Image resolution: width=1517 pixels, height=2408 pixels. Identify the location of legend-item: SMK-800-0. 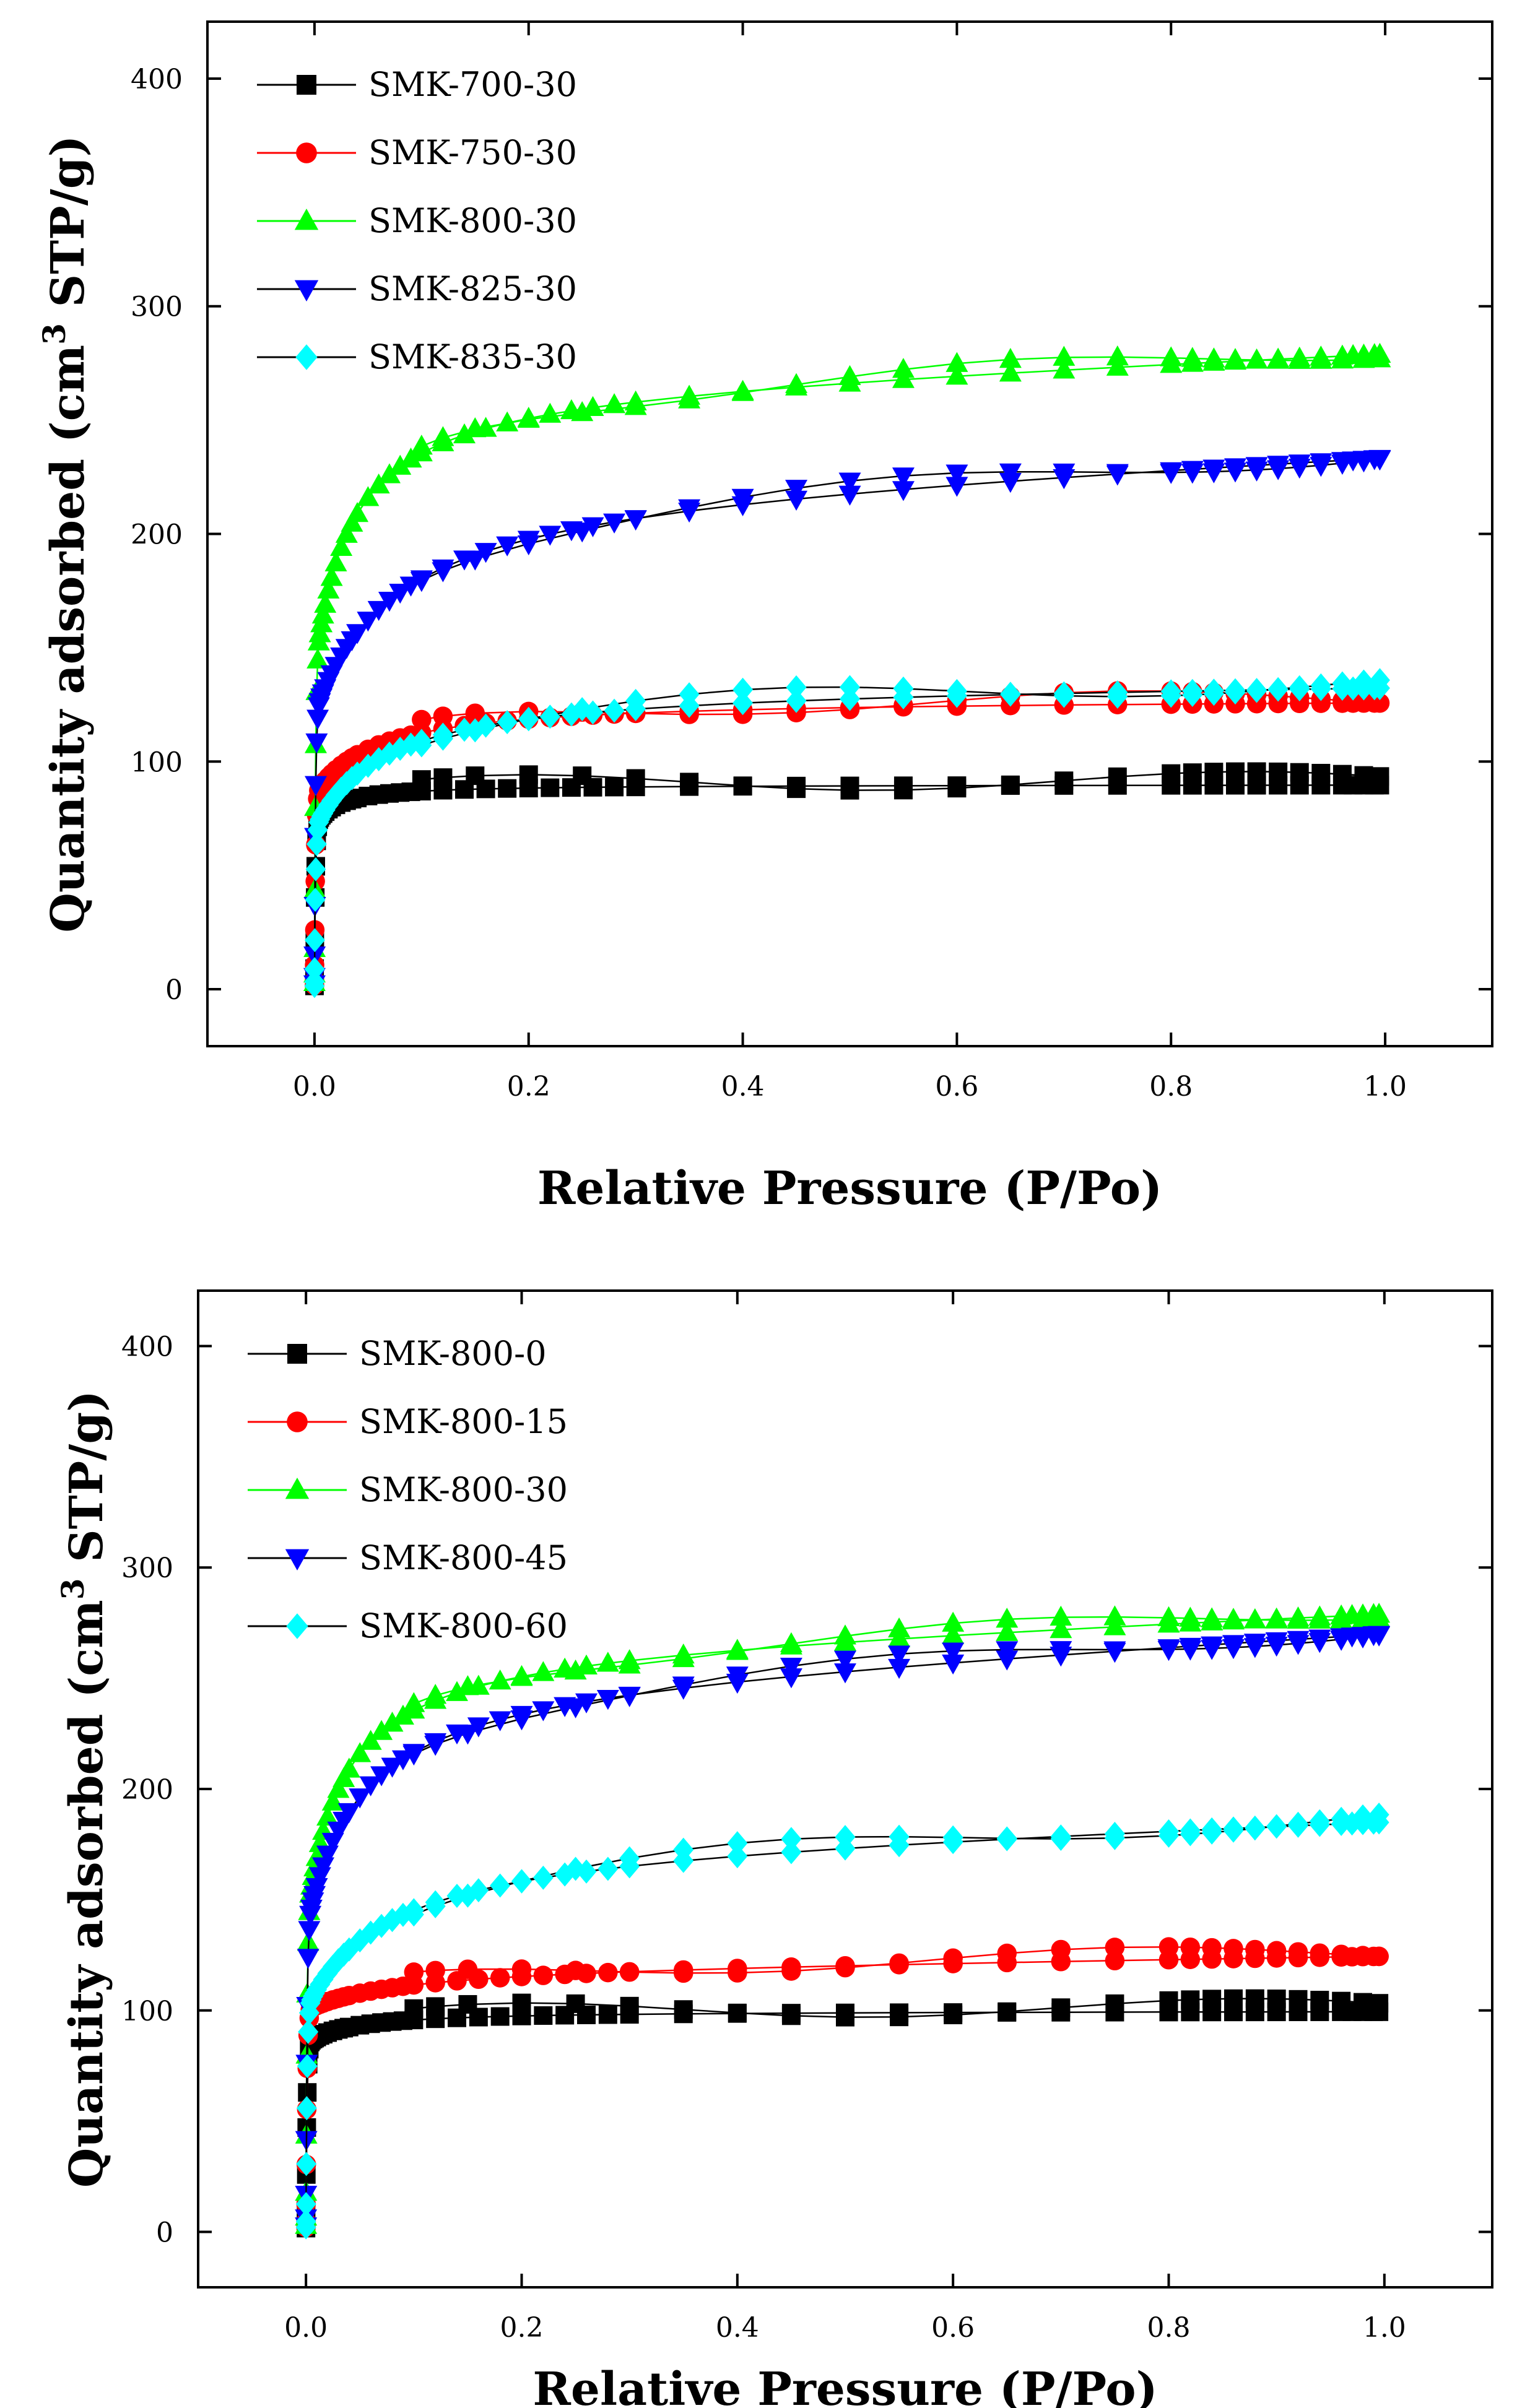
(397, 1353).